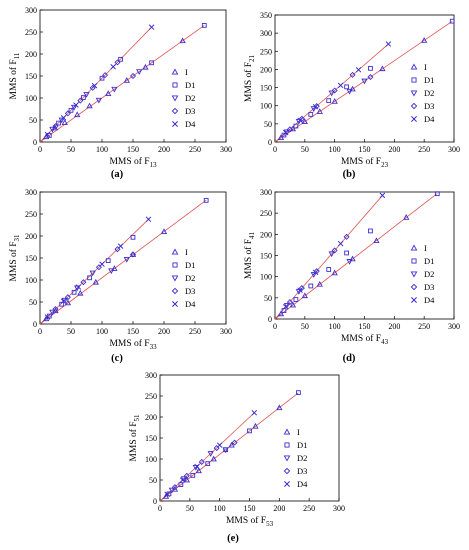 This screenshot has width=469, height=550. What do you see at coordinates (40, 149) in the screenshot?
I see `x-tick-label: 0` at bounding box center [40, 149].